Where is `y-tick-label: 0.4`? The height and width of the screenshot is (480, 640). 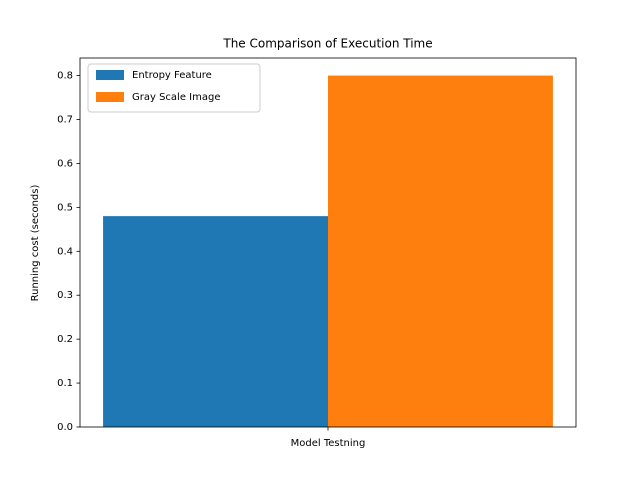
y-tick-label: 0.4 is located at coordinates (65, 251).